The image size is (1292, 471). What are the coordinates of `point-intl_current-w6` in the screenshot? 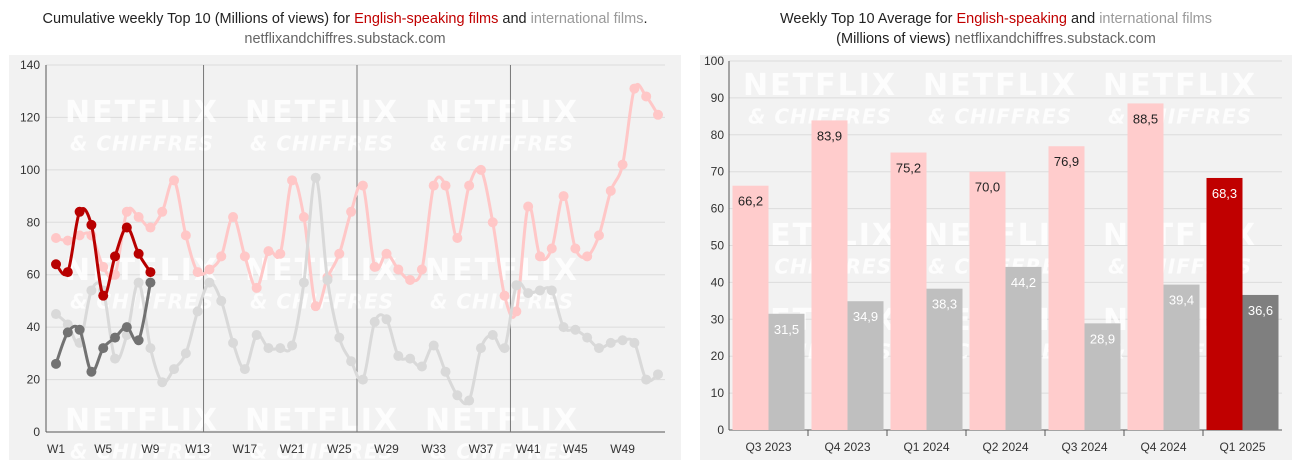 It's located at (115, 337).